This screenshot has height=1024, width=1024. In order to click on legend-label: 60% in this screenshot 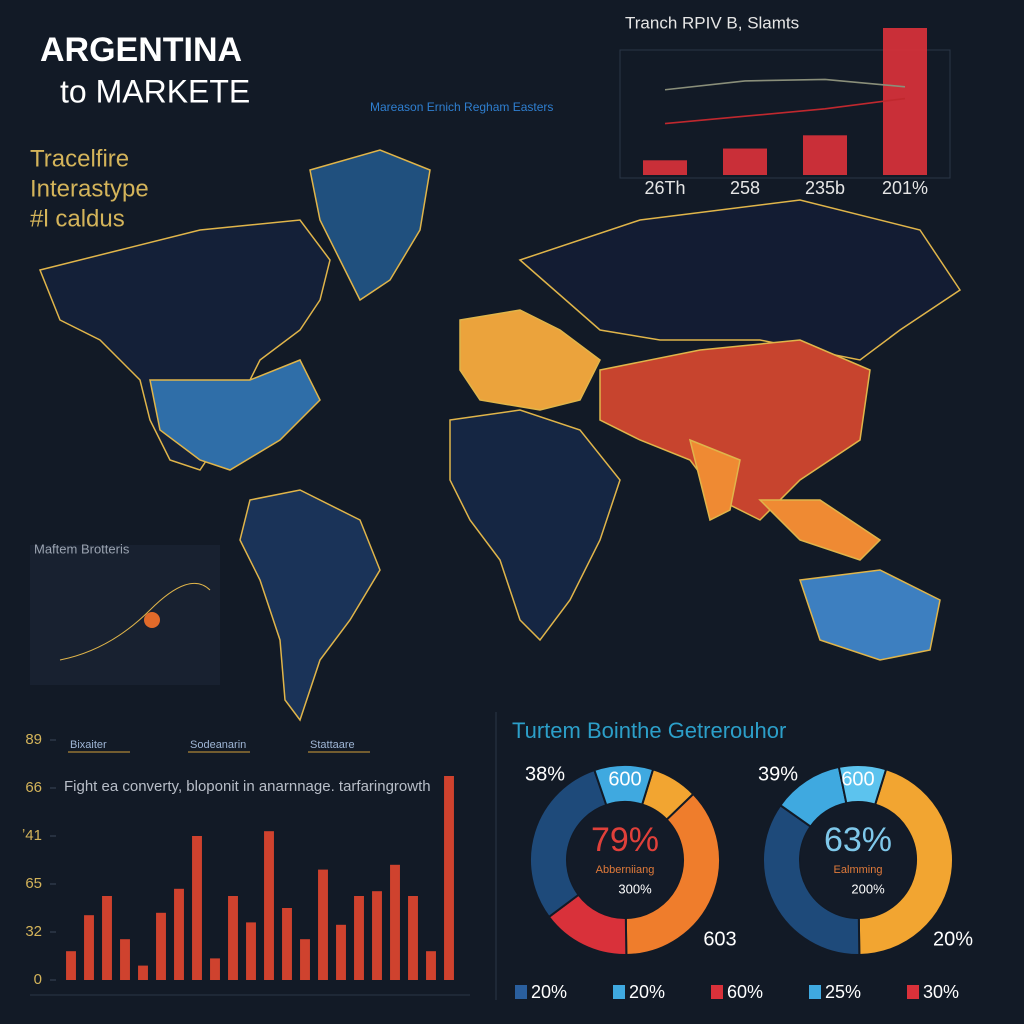, I will do `click(745, 992)`.